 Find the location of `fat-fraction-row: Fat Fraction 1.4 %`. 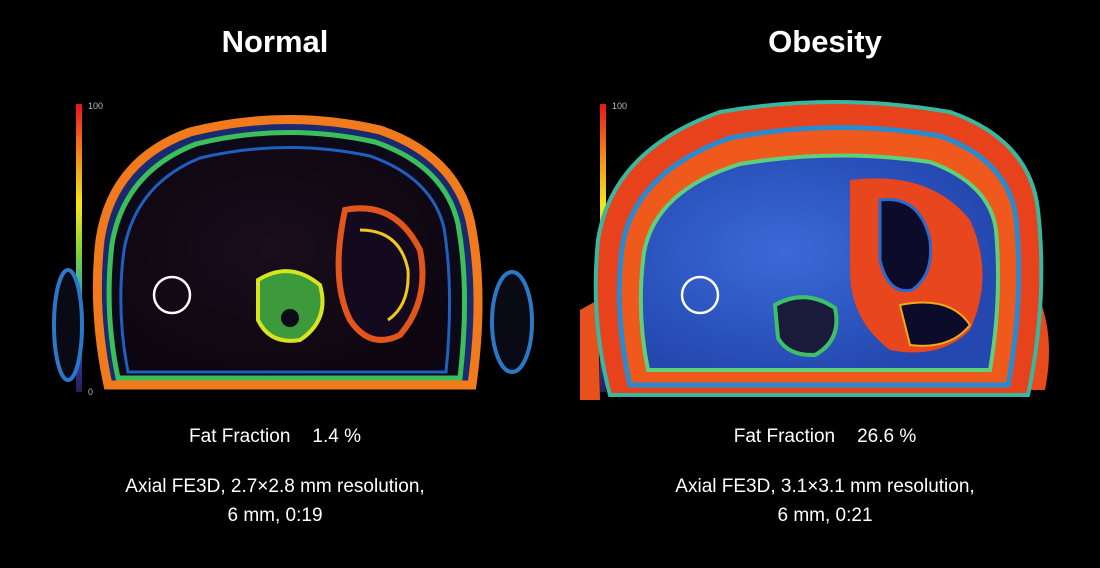

fat-fraction-row: Fat Fraction 1.4 % is located at coordinates (275, 437).